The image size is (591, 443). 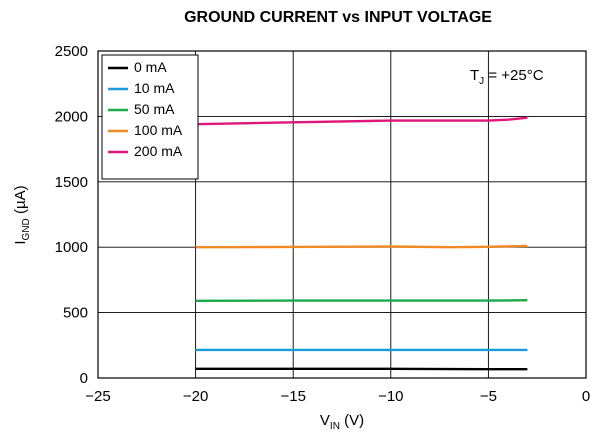 I want to click on x-tick-label: 0, so click(x=586, y=396).